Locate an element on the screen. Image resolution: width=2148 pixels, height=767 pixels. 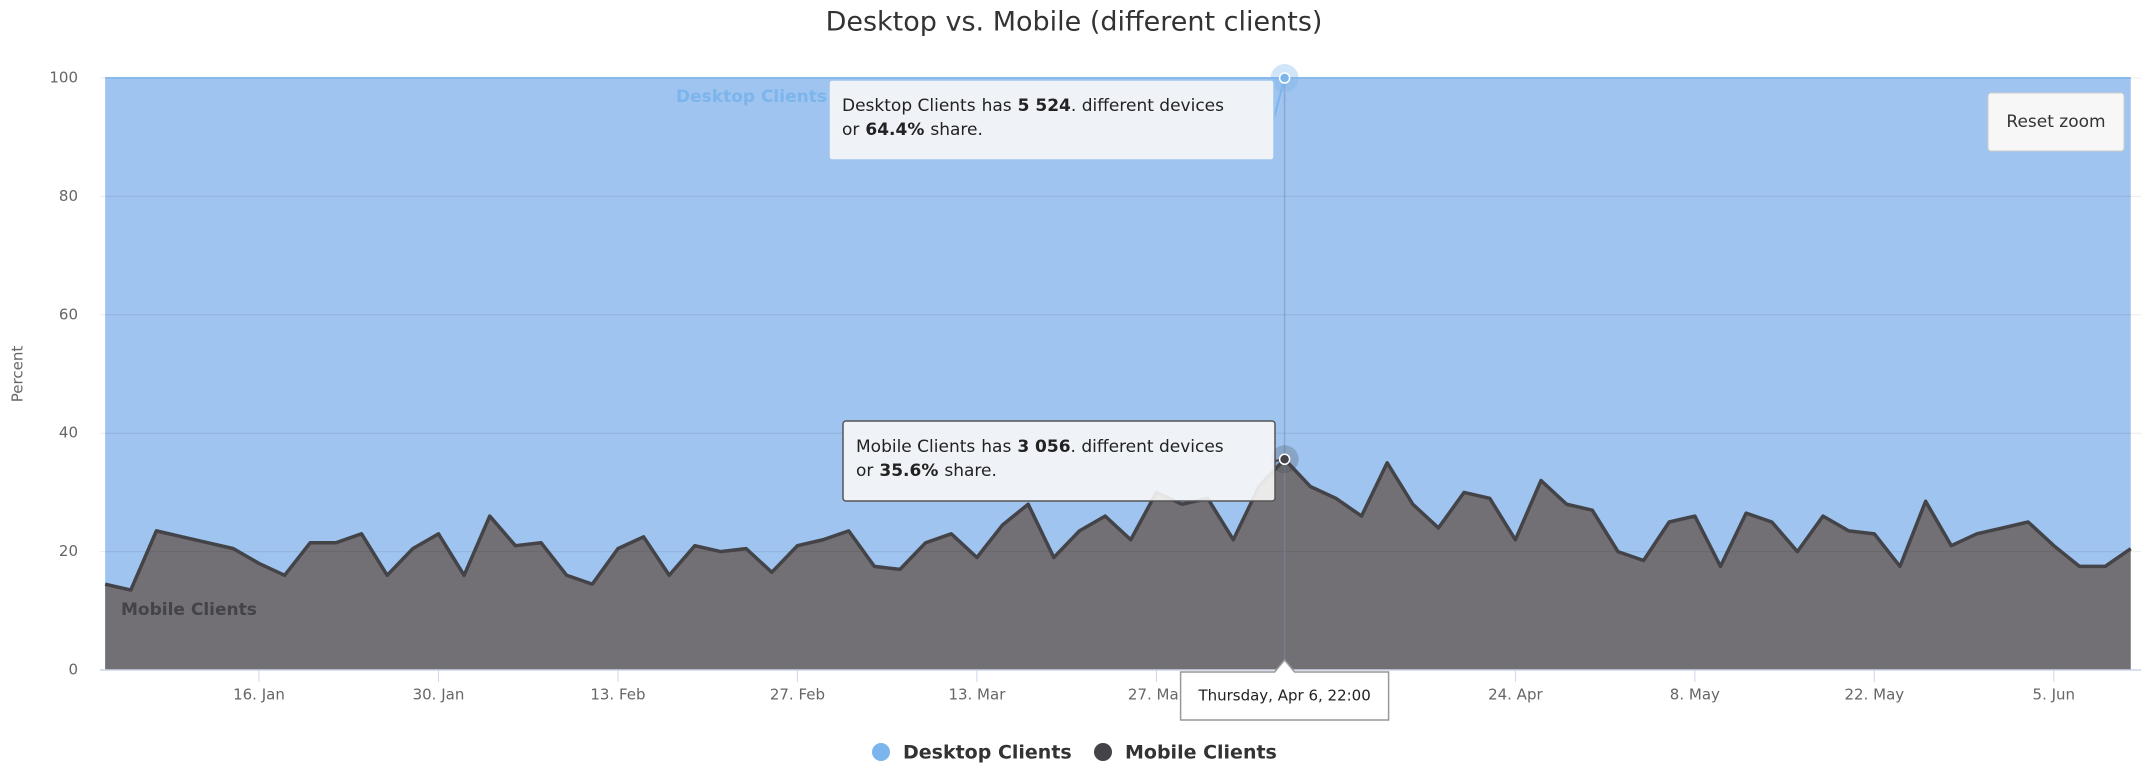
x-tick-label: 30. Jan is located at coordinates (439, 695).